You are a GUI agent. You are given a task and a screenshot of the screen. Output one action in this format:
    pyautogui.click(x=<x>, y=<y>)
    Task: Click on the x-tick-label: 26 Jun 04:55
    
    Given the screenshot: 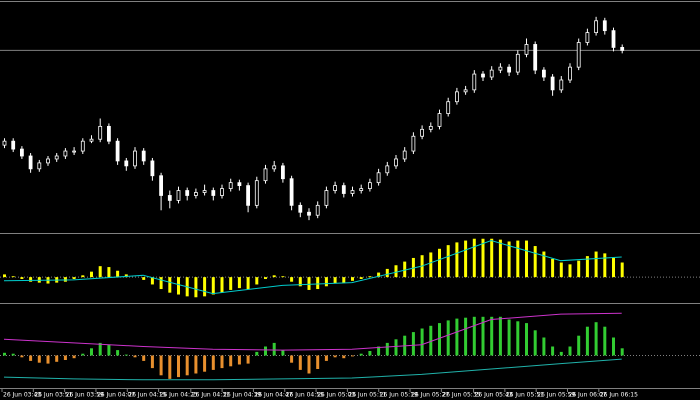 What is the action you would take?
    pyautogui.click(x=305, y=395)
    